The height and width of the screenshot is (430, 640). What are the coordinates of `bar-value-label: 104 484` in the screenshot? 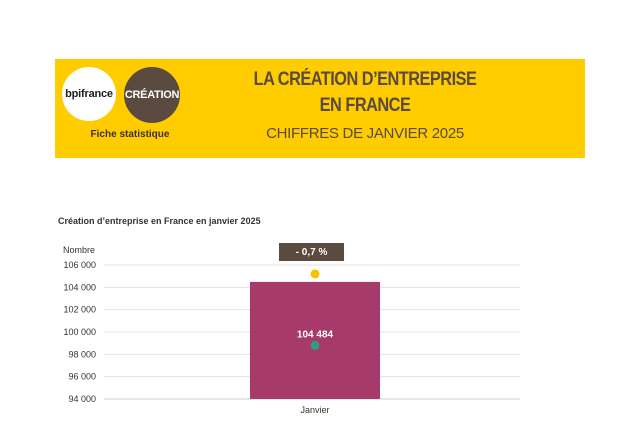 It's located at (315, 334).